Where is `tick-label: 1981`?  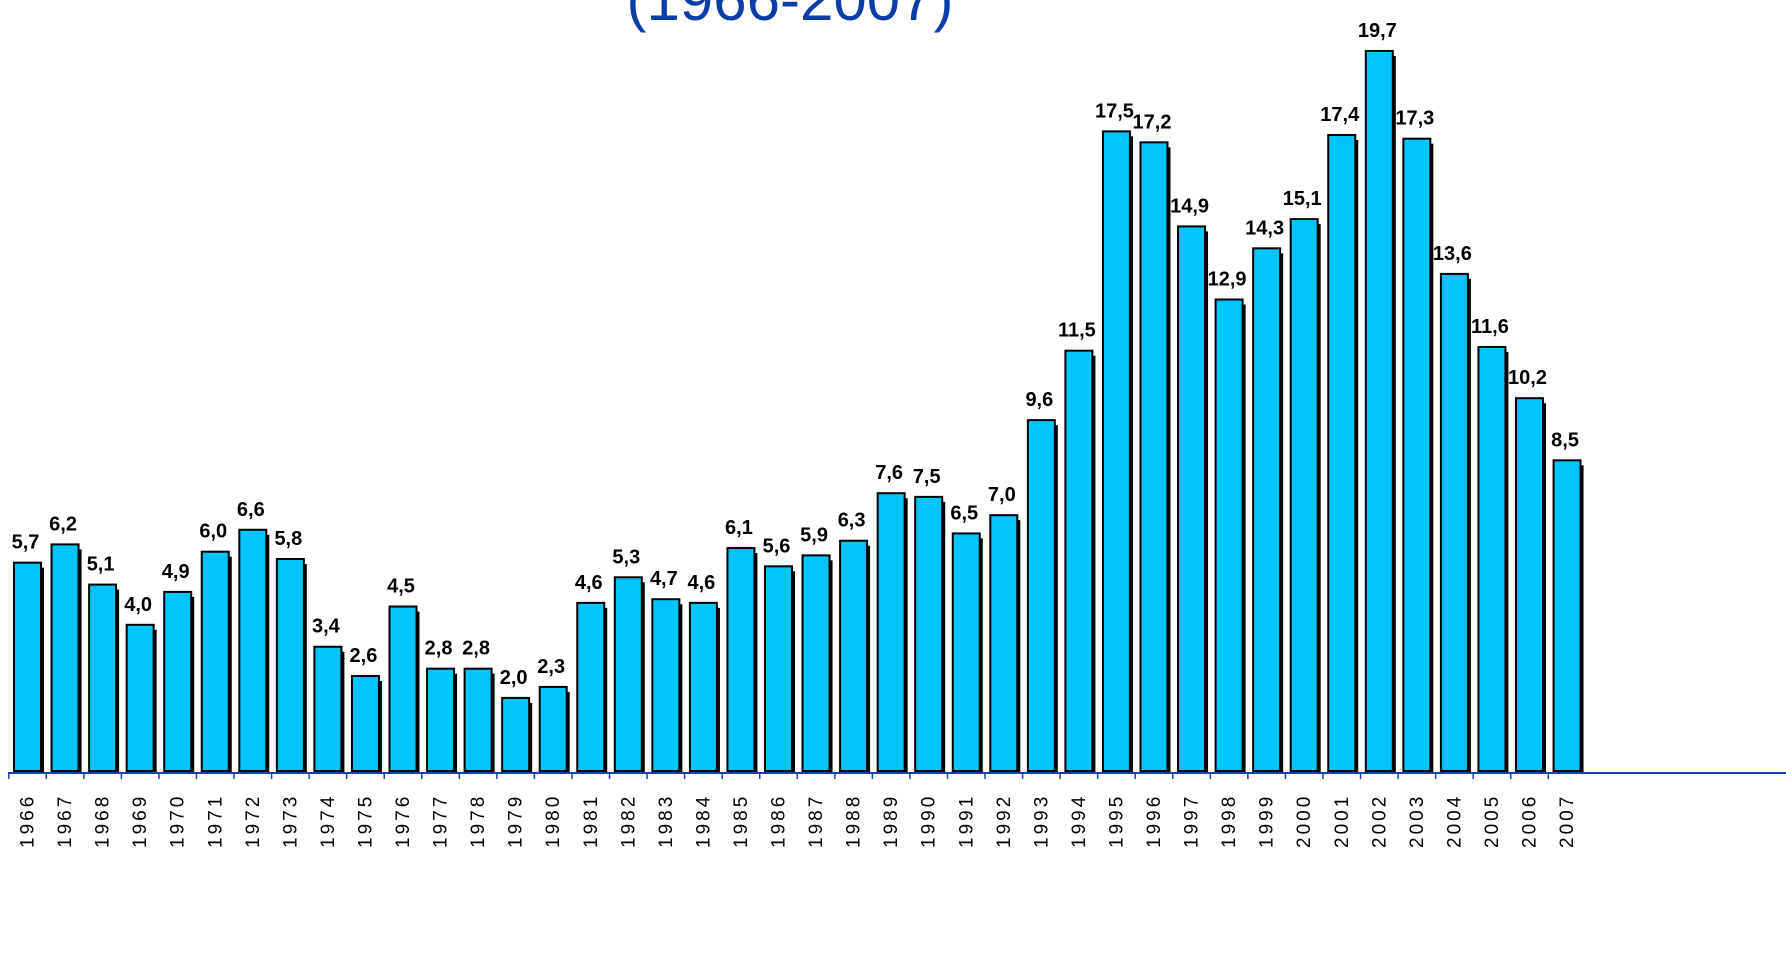
tick-label: 1981 is located at coordinates (591, 821).